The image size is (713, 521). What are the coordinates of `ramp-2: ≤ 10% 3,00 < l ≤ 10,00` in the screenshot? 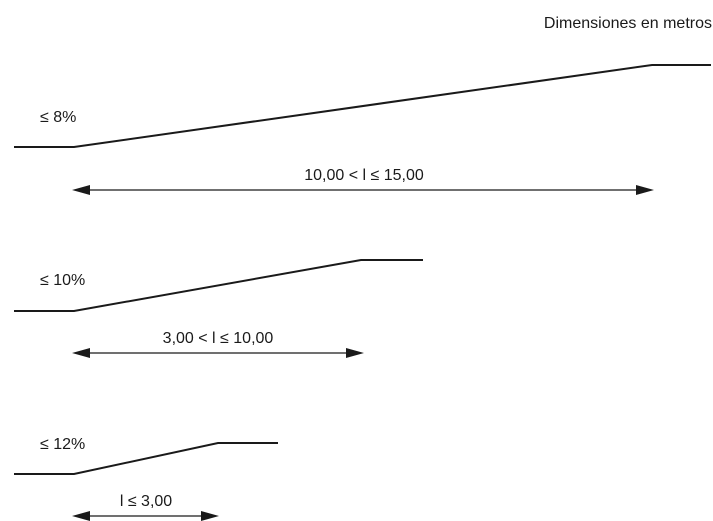 It's located at (218, 308).